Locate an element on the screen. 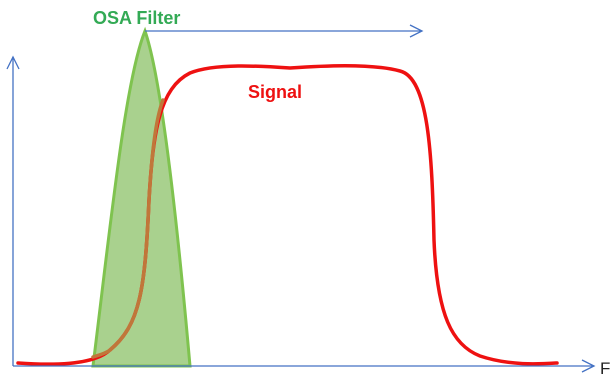  osa-filter-passband is located at coordinates (141, 197).